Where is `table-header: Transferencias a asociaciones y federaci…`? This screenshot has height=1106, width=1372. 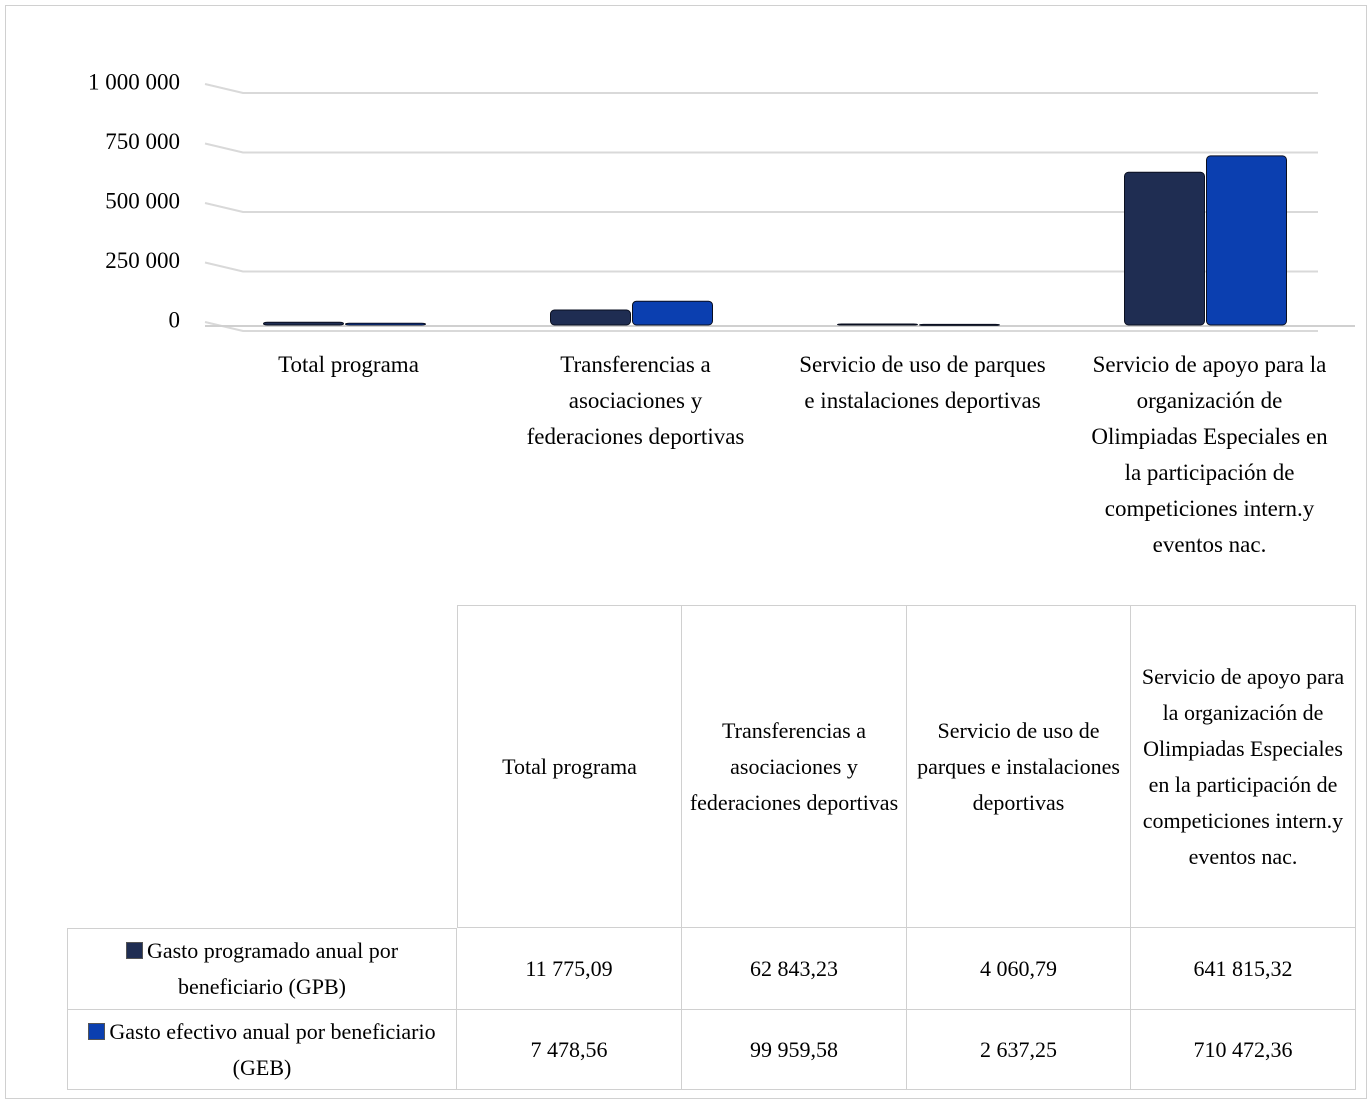 table-header: Transferencias a asociaciones y federaci… is located at coordinates (794, 766).